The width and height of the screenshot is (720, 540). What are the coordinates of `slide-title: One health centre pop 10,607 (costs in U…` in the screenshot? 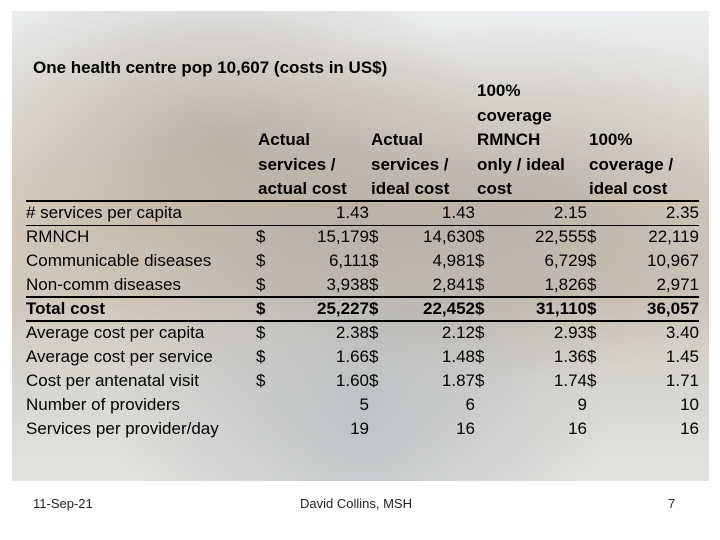 It's located at (210, 67).